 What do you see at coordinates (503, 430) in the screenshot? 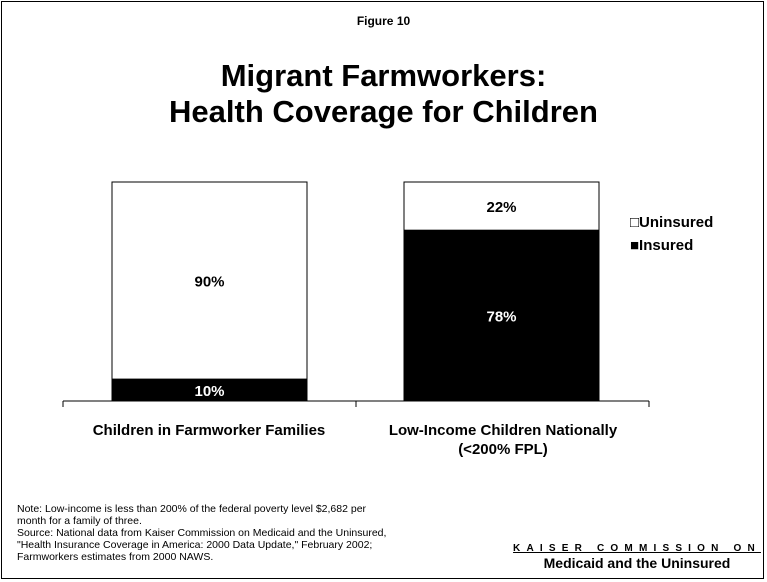
I see `x-tick-label-1-0: Low-Income Children Nationally` at bounding box center [503, 430].